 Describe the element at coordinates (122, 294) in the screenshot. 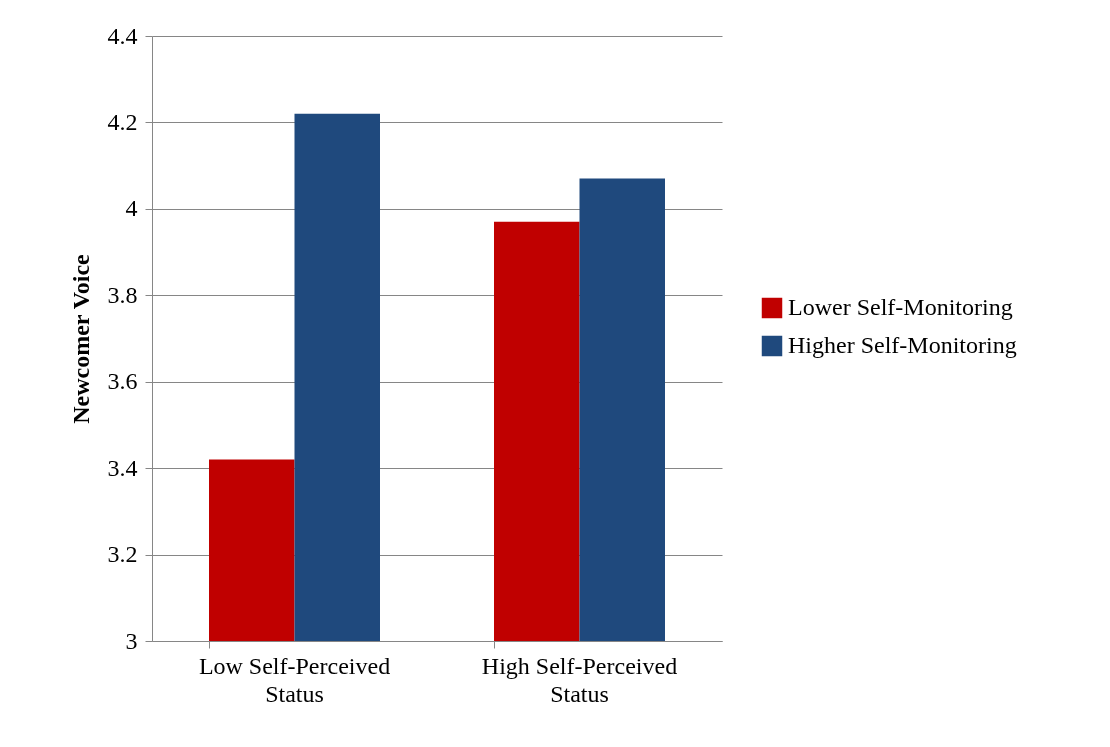

I see `y-tick-label: 3.8` at that location.